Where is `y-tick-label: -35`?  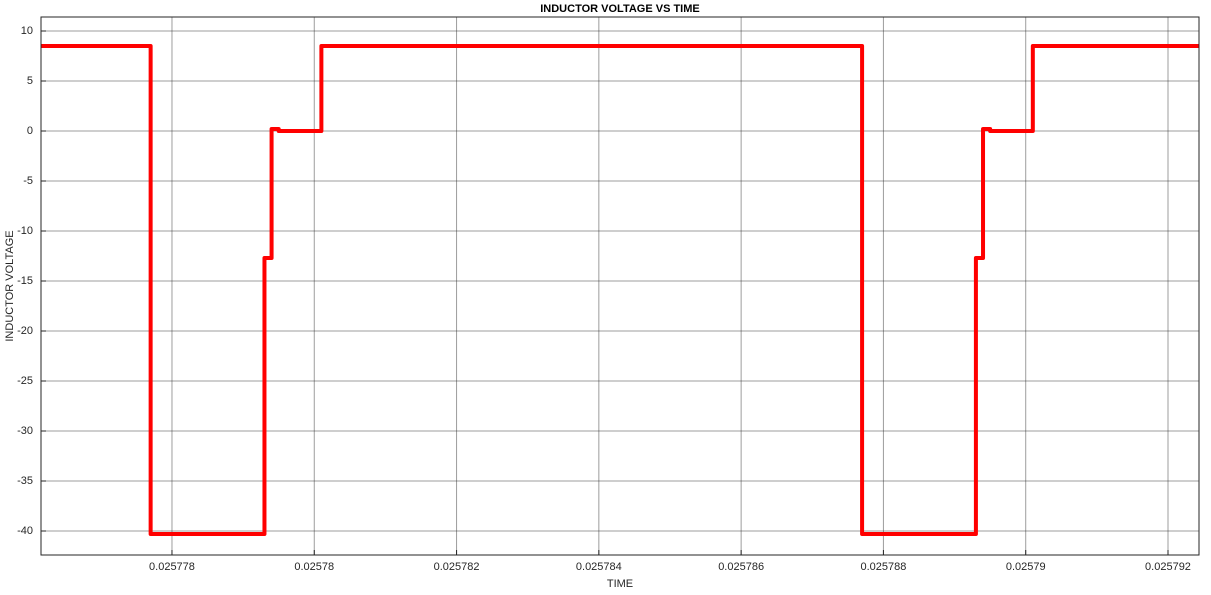 y-tick-label: -35 is located at coordinates (25, 481).